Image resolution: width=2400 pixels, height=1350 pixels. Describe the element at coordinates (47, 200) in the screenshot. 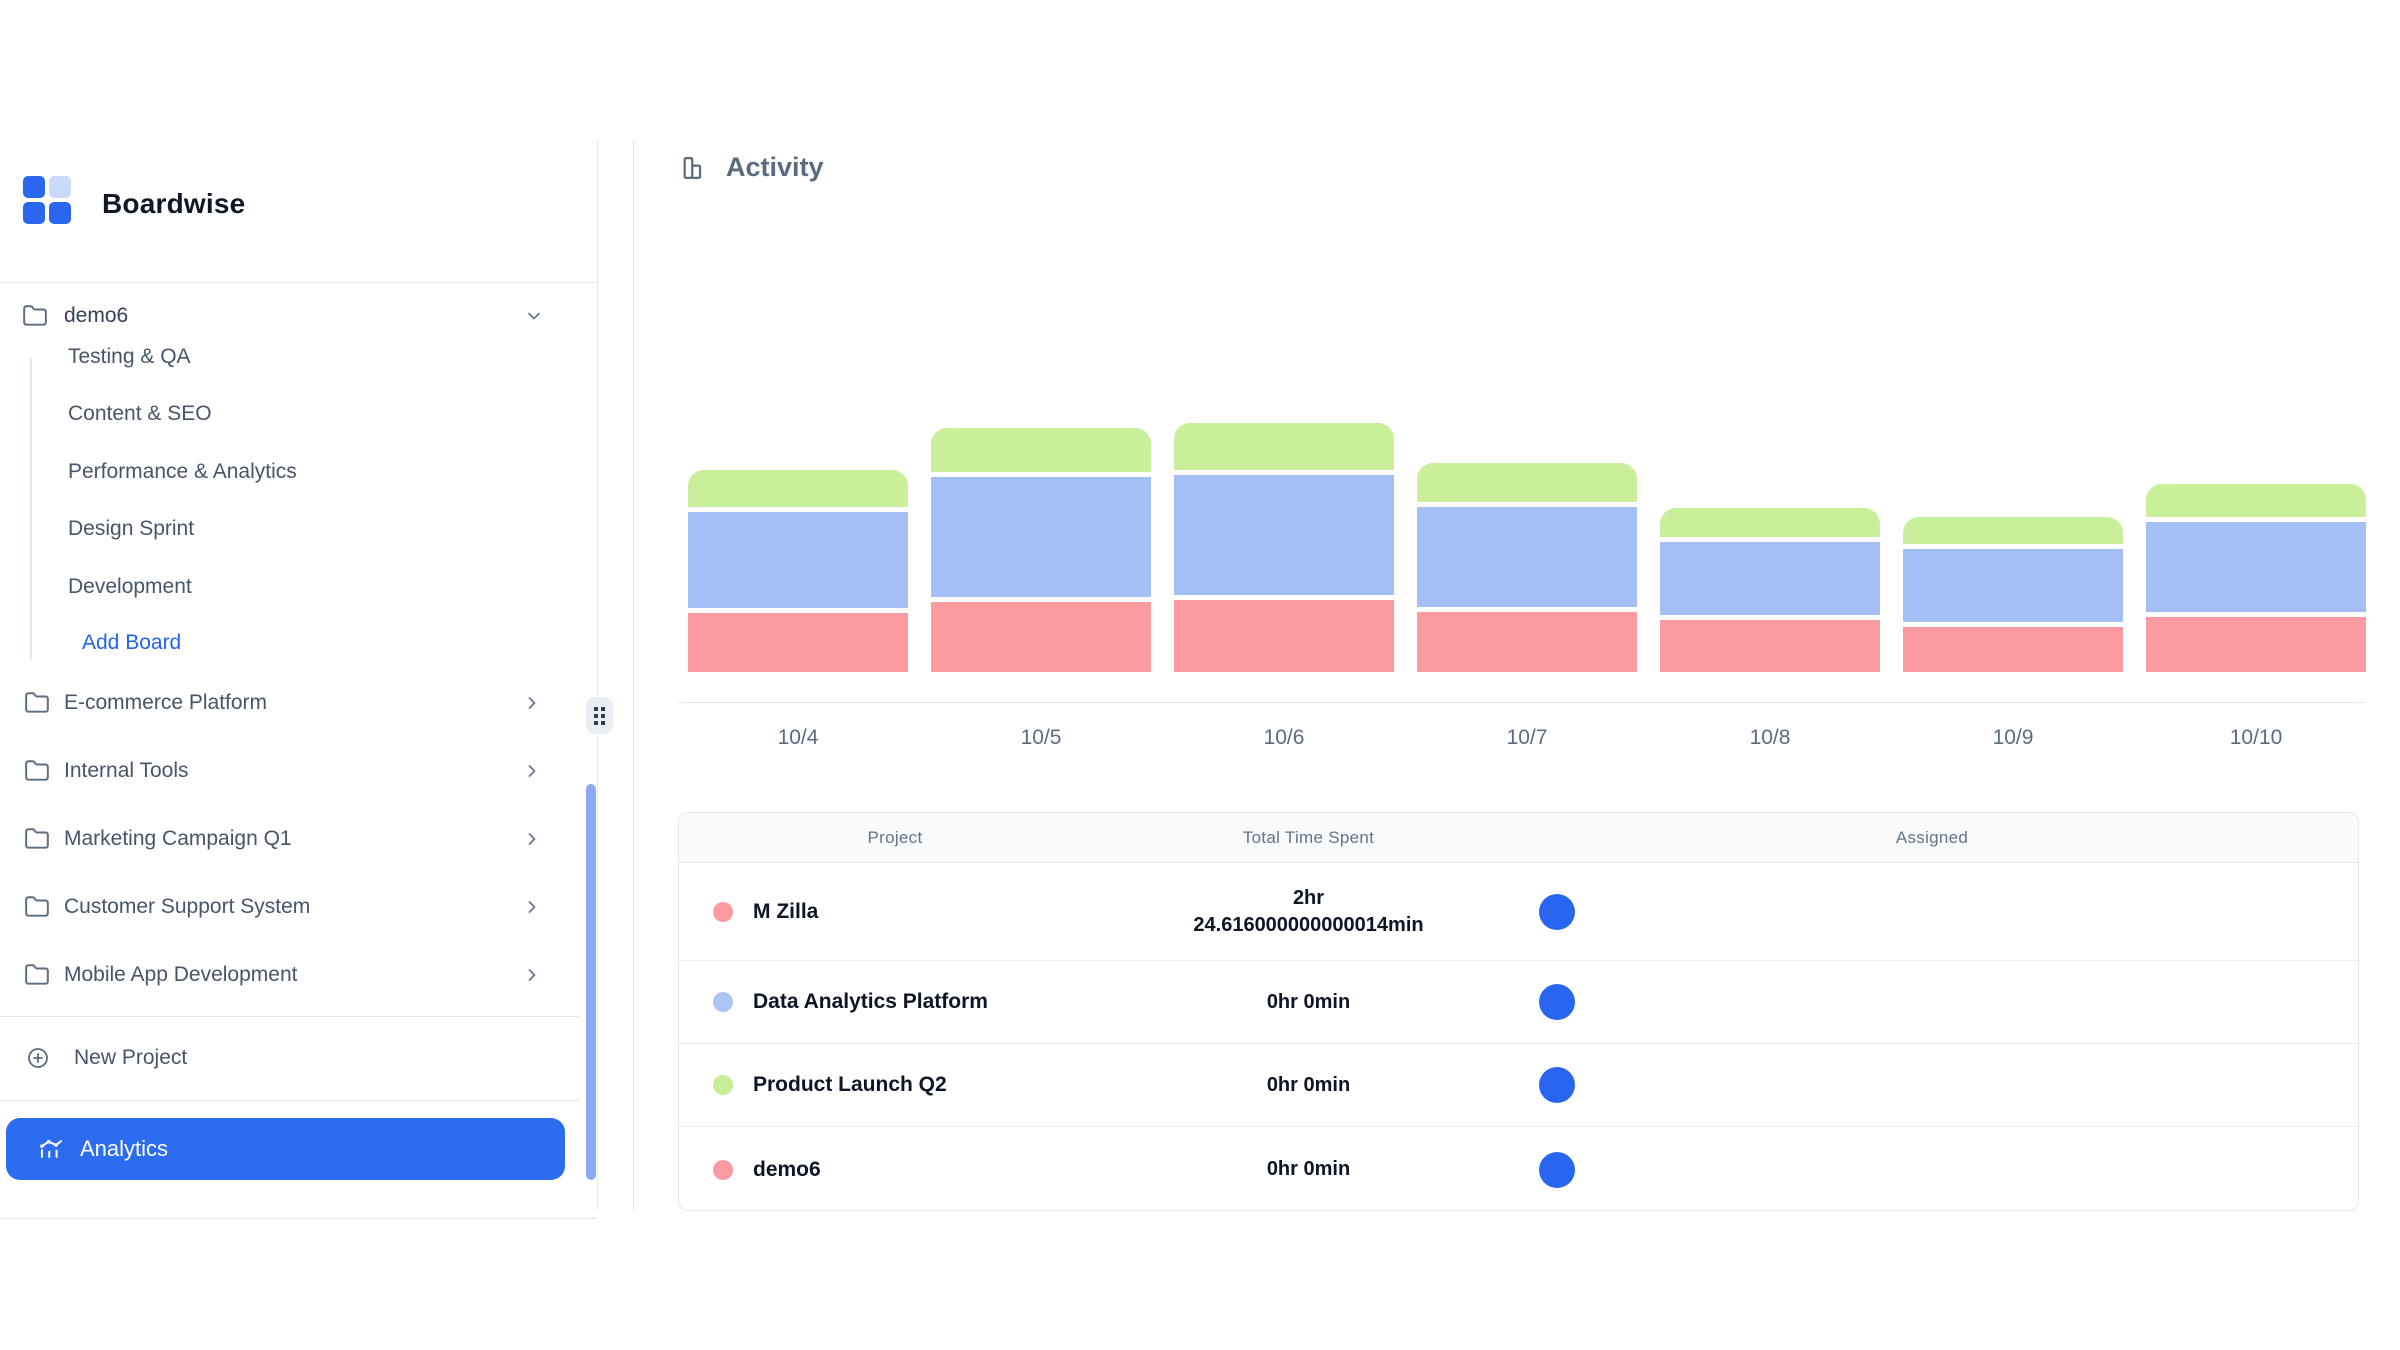

I see `brand-logo-icon` at that location.